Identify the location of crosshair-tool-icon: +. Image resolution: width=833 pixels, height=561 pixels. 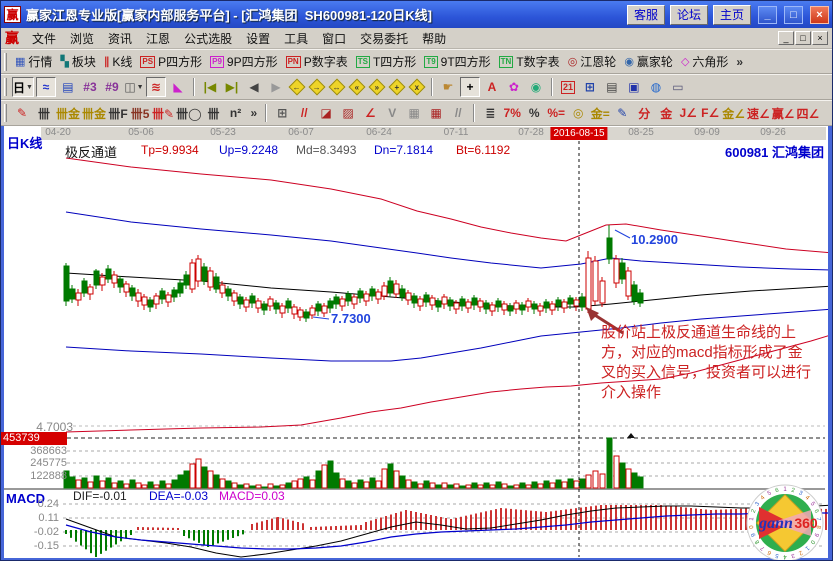
(469, 87).